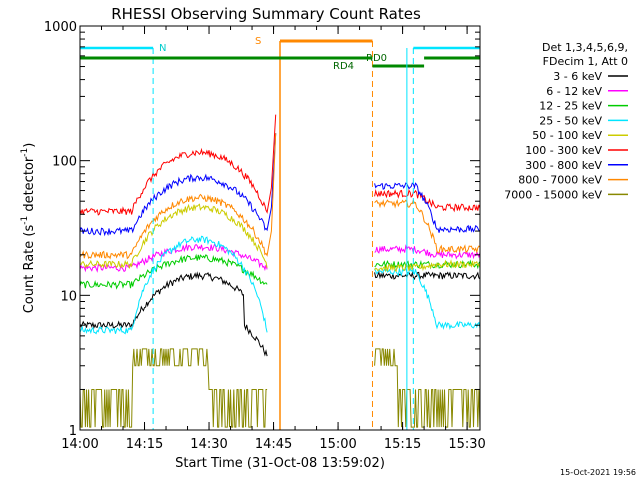  What do you see at coordinates (585, 61) in the screenshot?
I see `legend-header-line2: FDecim 1, Att 0` at bounding box center [585, 61].